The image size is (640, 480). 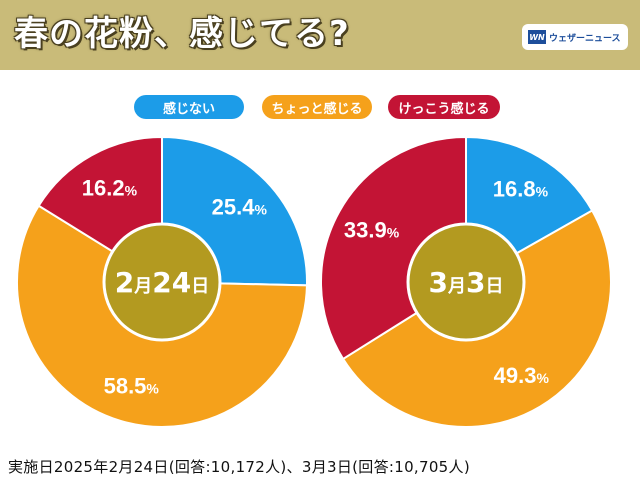 I want to click on data-label-feel-strongly: 33.9%, so click(x=372, y=230).